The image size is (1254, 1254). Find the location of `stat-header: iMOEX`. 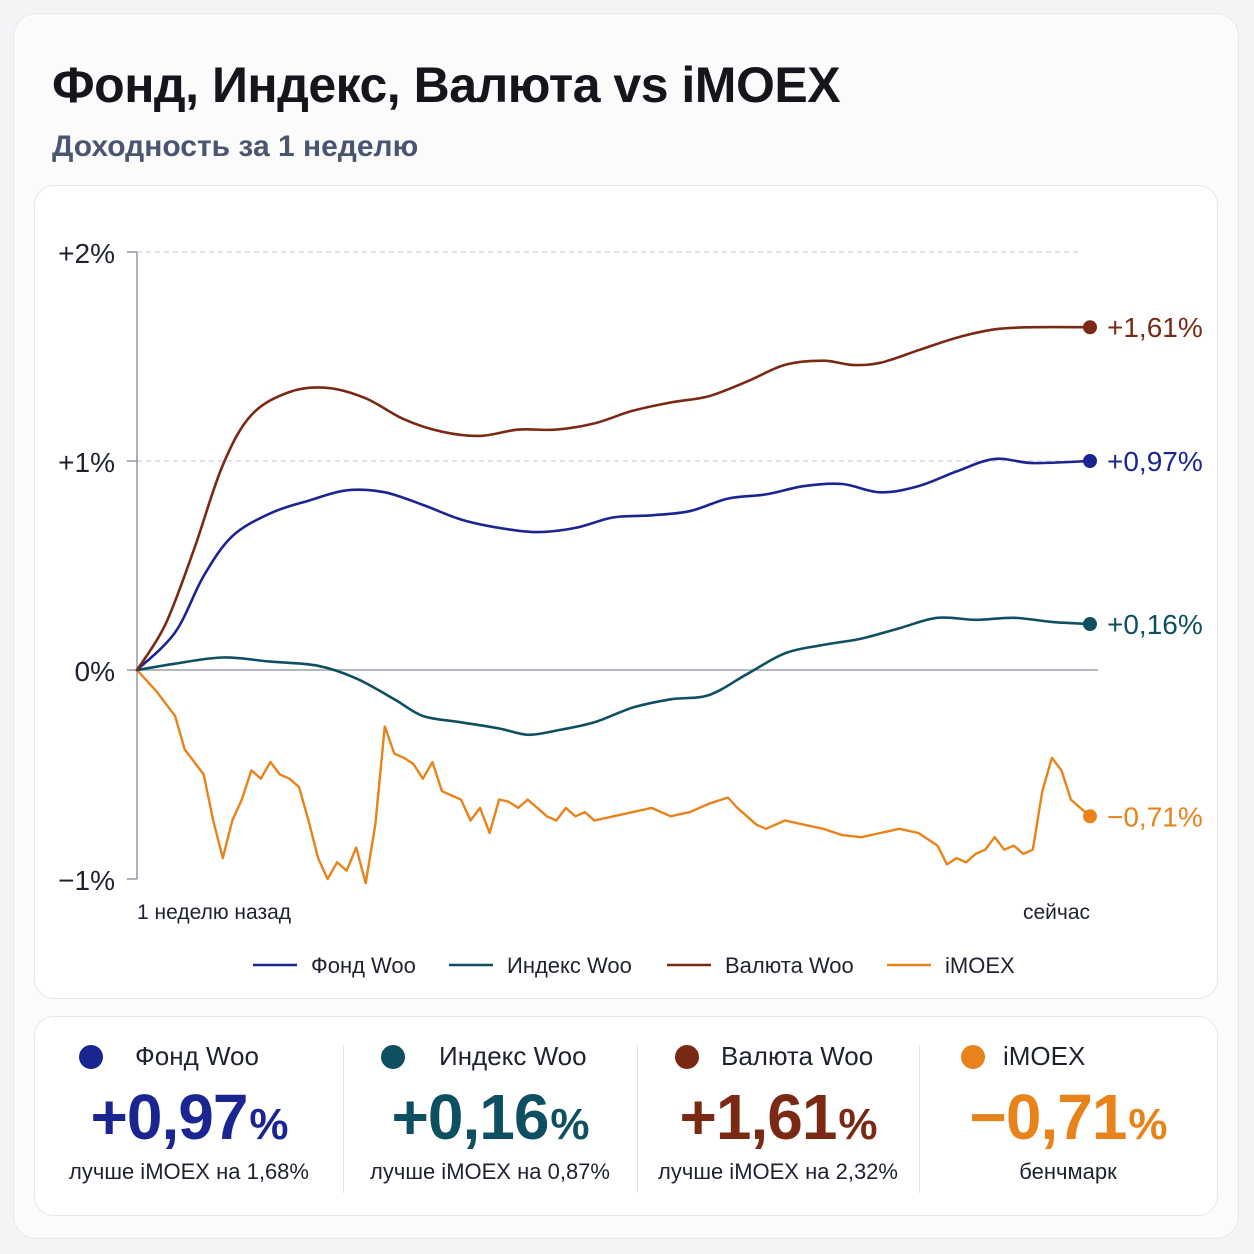

stat-header: iMOEX is located at coordinates (1068, 1058).